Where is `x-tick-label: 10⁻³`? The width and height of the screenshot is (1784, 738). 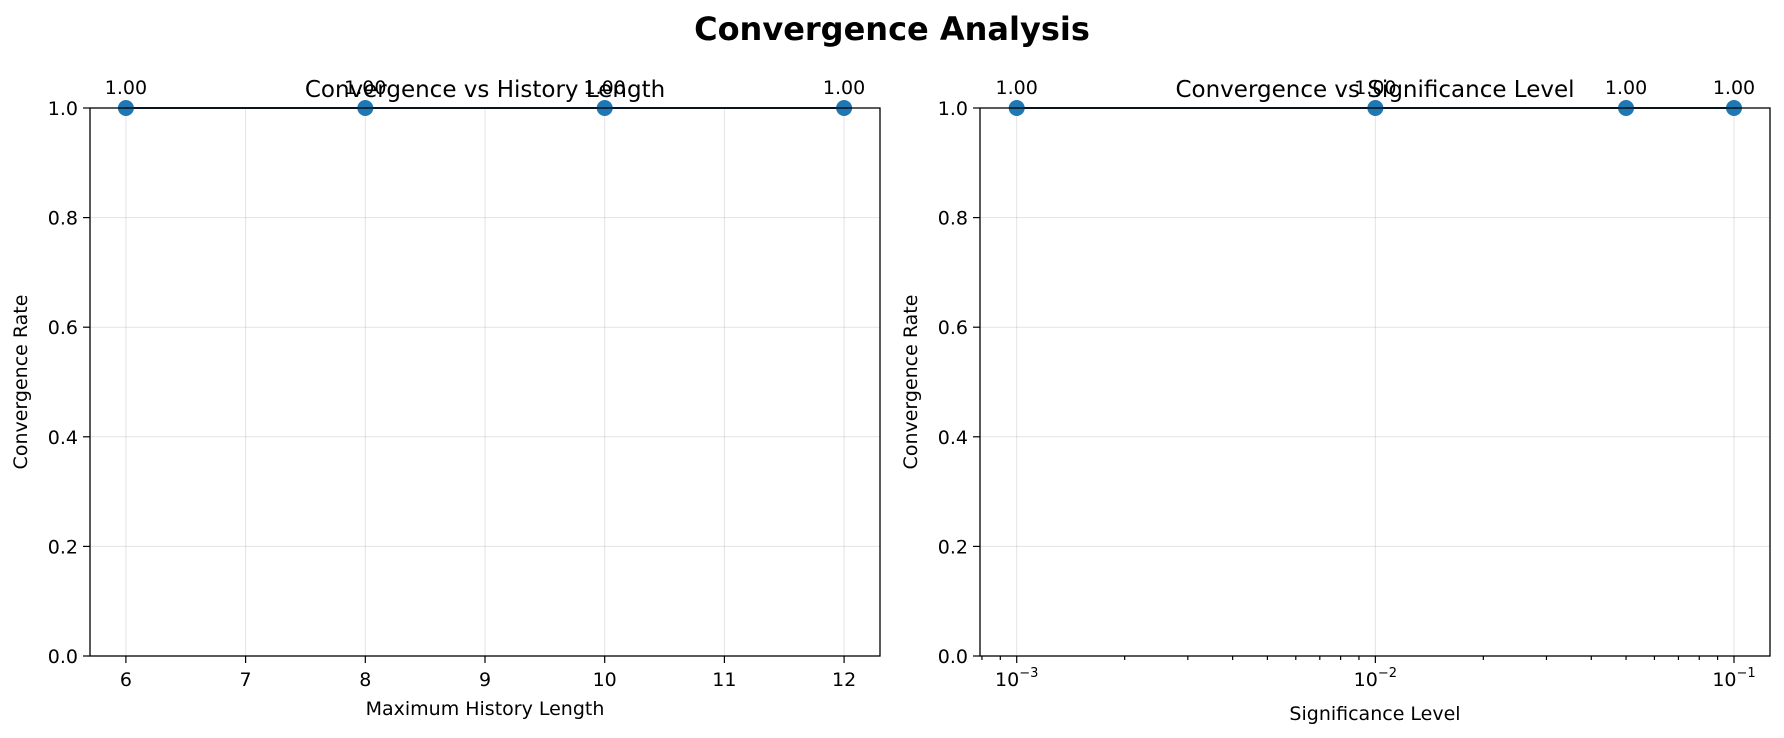 x-tick-label: 10⁻³ is located at coordinates (1016, 678).